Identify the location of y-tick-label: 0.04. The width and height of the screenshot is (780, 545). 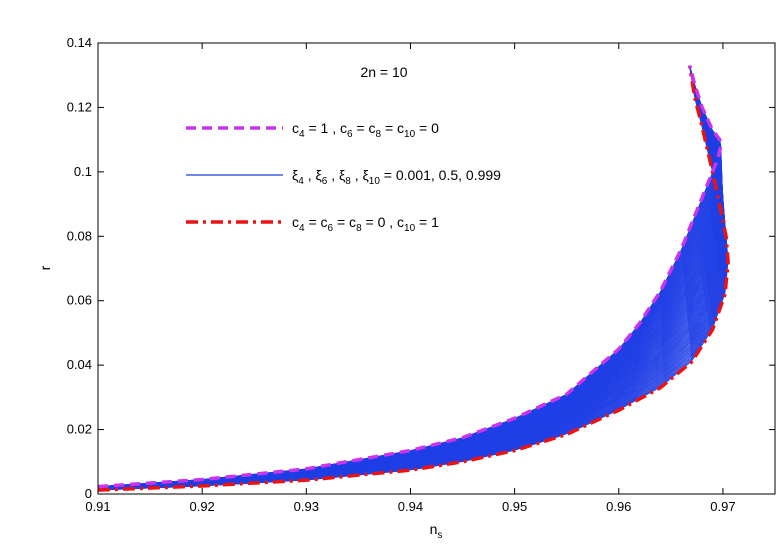
(79, 364).